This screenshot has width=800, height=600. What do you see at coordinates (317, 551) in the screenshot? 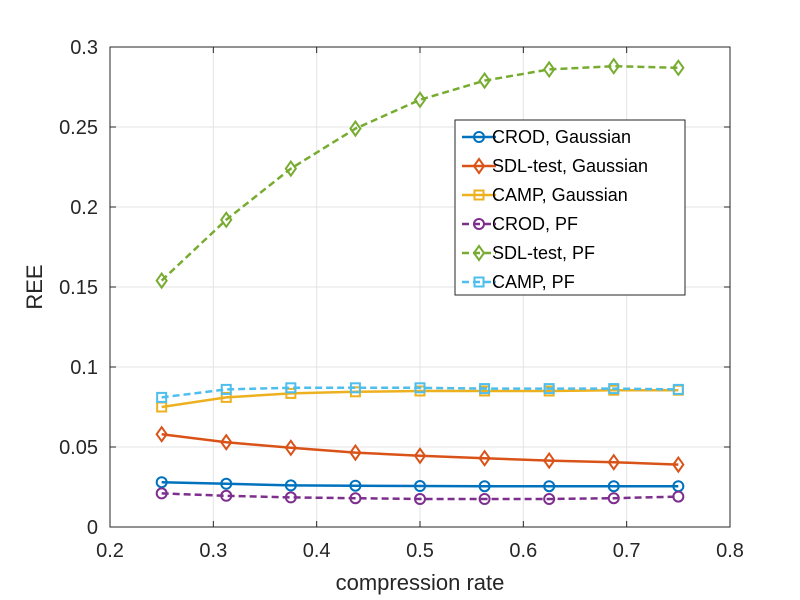
I see `x-tick-label: 0.4` at bounding box center [317, 551].